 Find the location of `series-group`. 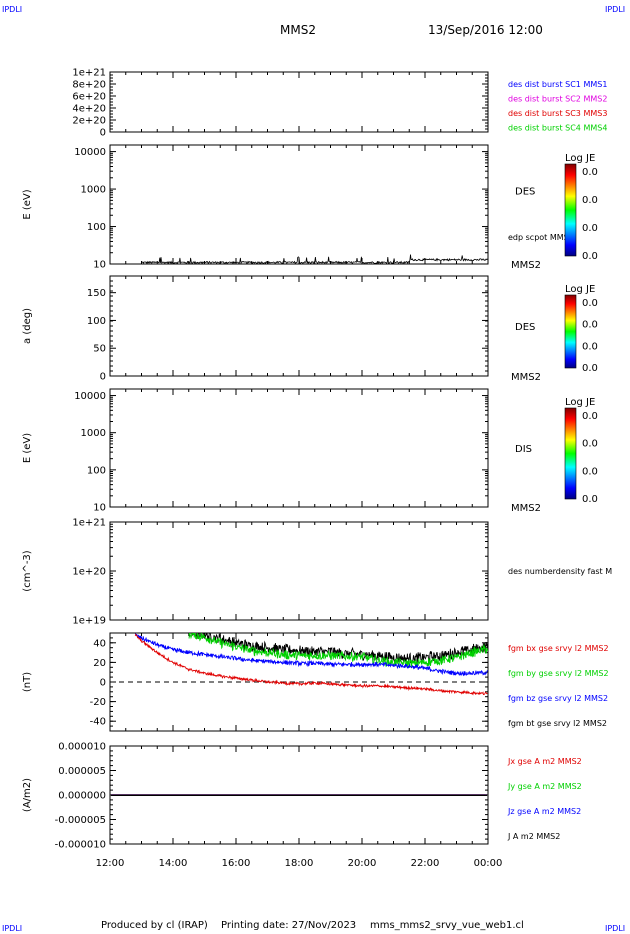

series-group is located at coordinates (311, 664).